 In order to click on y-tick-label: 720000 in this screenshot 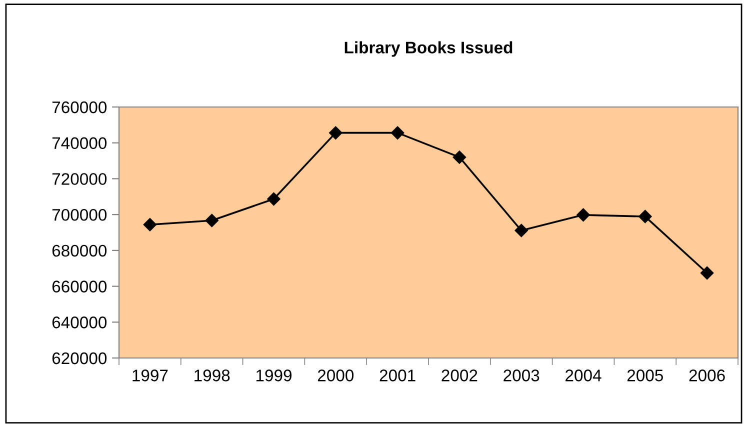, I will do `click(79, 179)`.